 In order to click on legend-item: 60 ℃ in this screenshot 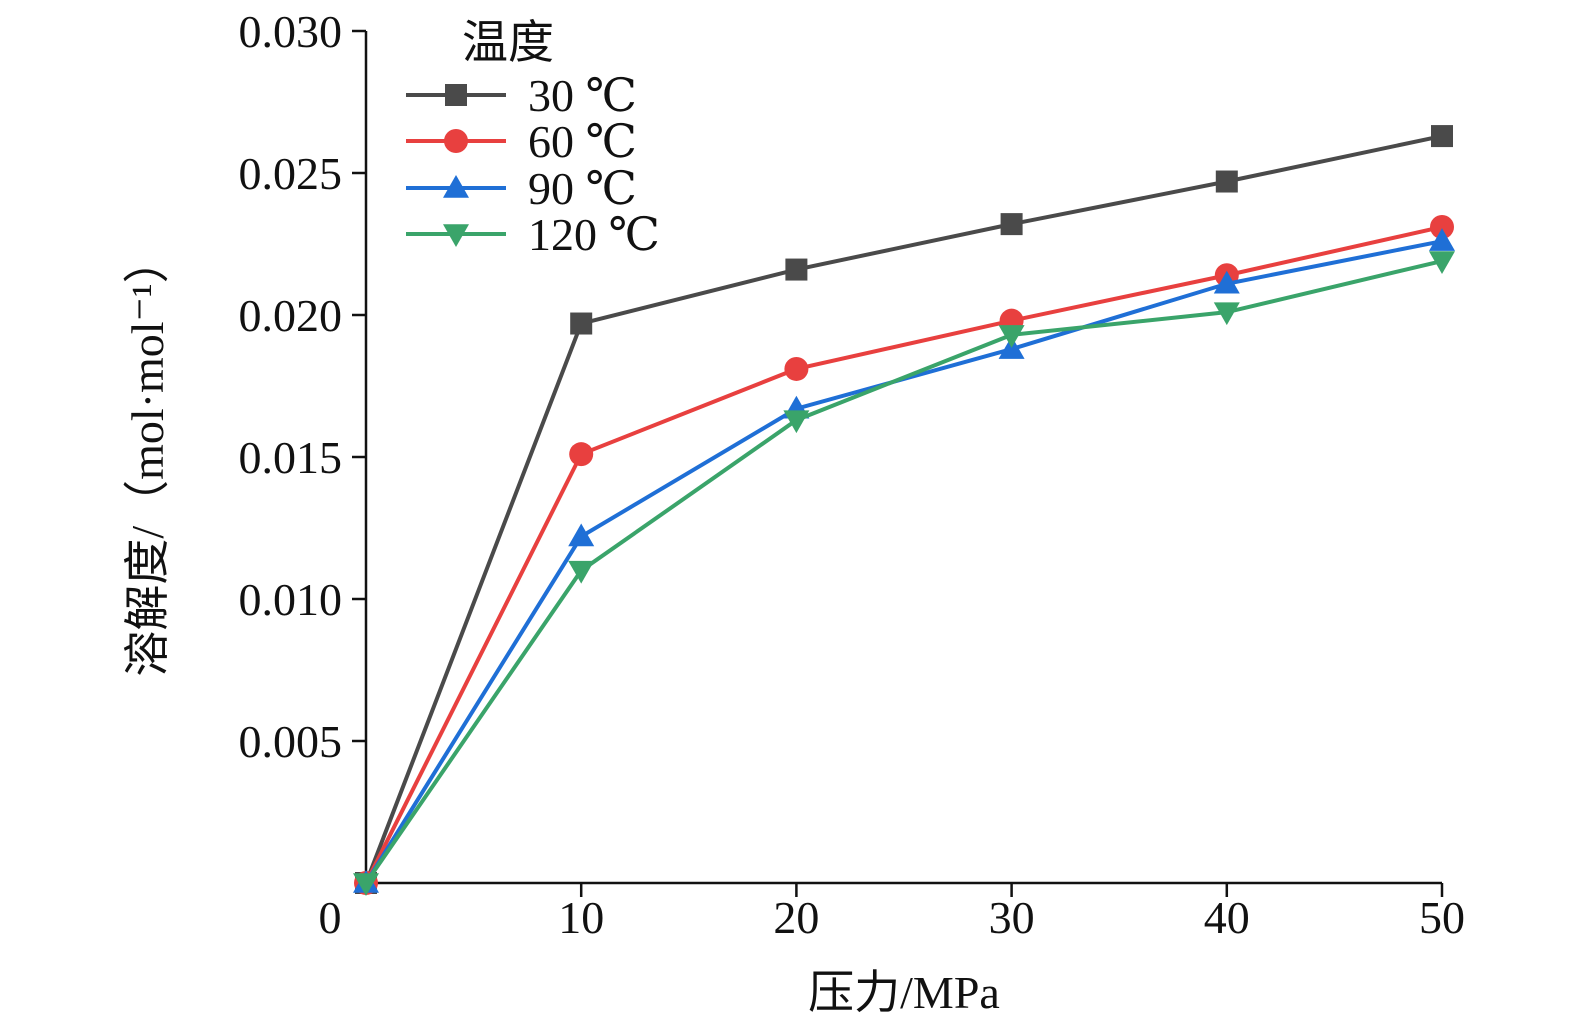, I will do `click(521, 141)`.